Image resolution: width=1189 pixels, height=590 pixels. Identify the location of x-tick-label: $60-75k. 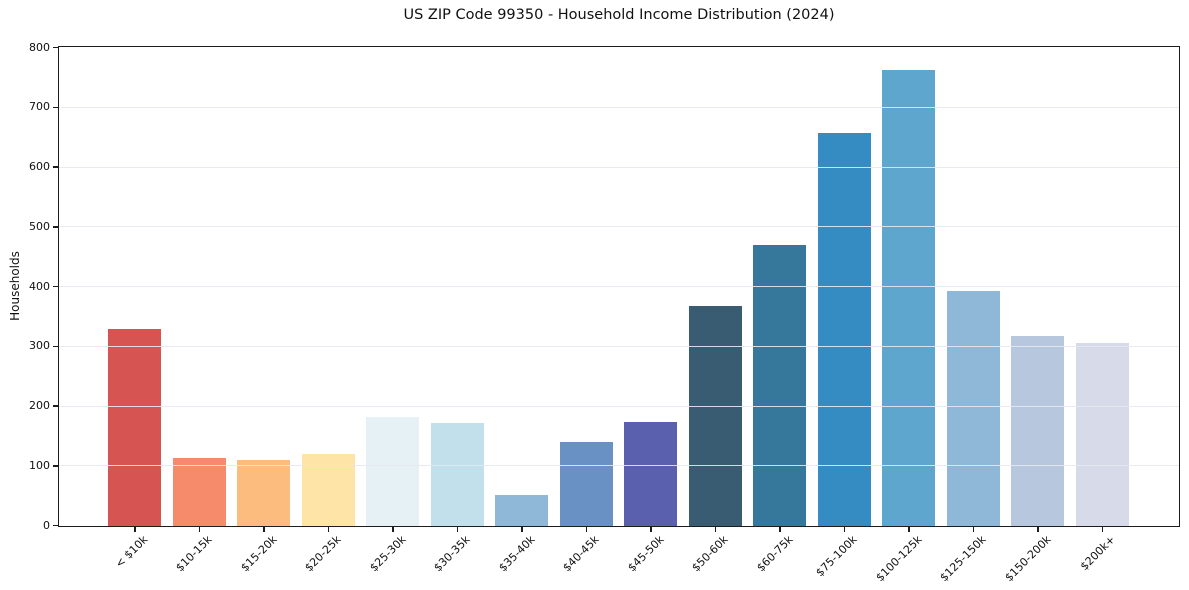
(774, 554).